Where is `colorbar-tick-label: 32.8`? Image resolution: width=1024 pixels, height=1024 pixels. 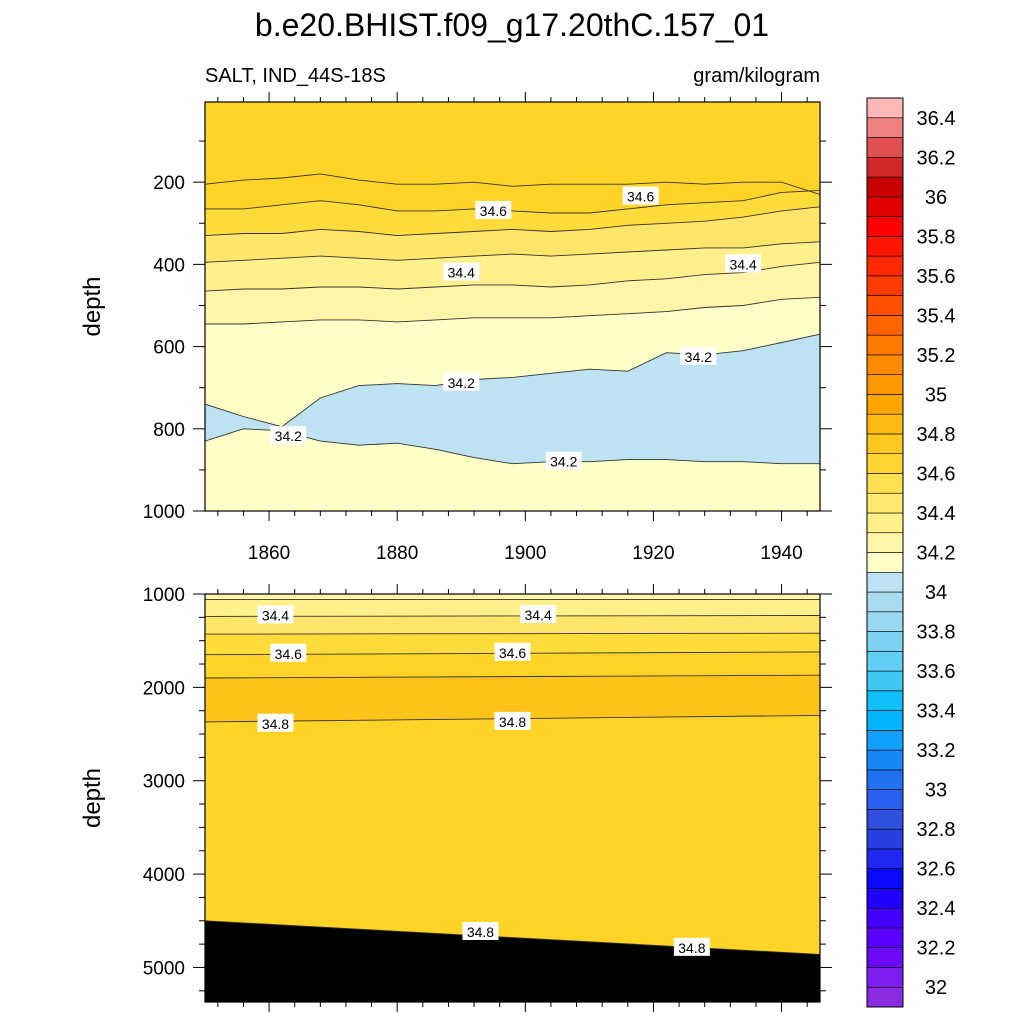
colorbar-tick-label: 32.8 is located at coordinates (936, 830).